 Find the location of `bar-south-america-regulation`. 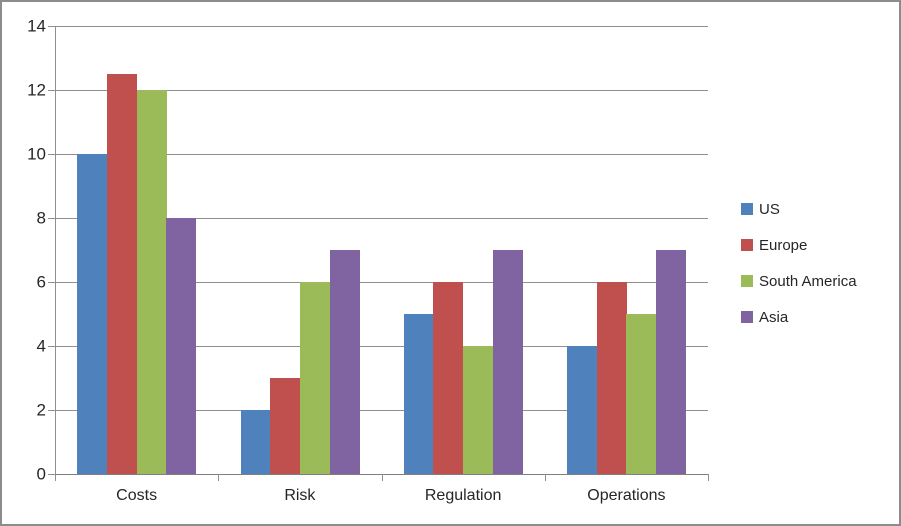

bar-south-america-regulation is located at coordinates (478, 410).